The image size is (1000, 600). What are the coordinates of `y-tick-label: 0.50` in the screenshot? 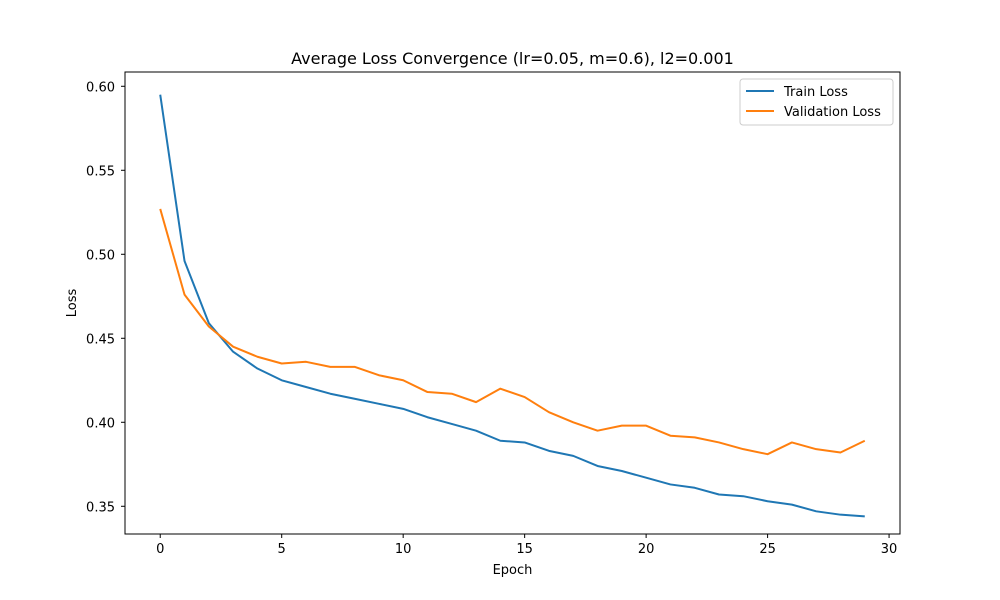 It's located at (100, 255).